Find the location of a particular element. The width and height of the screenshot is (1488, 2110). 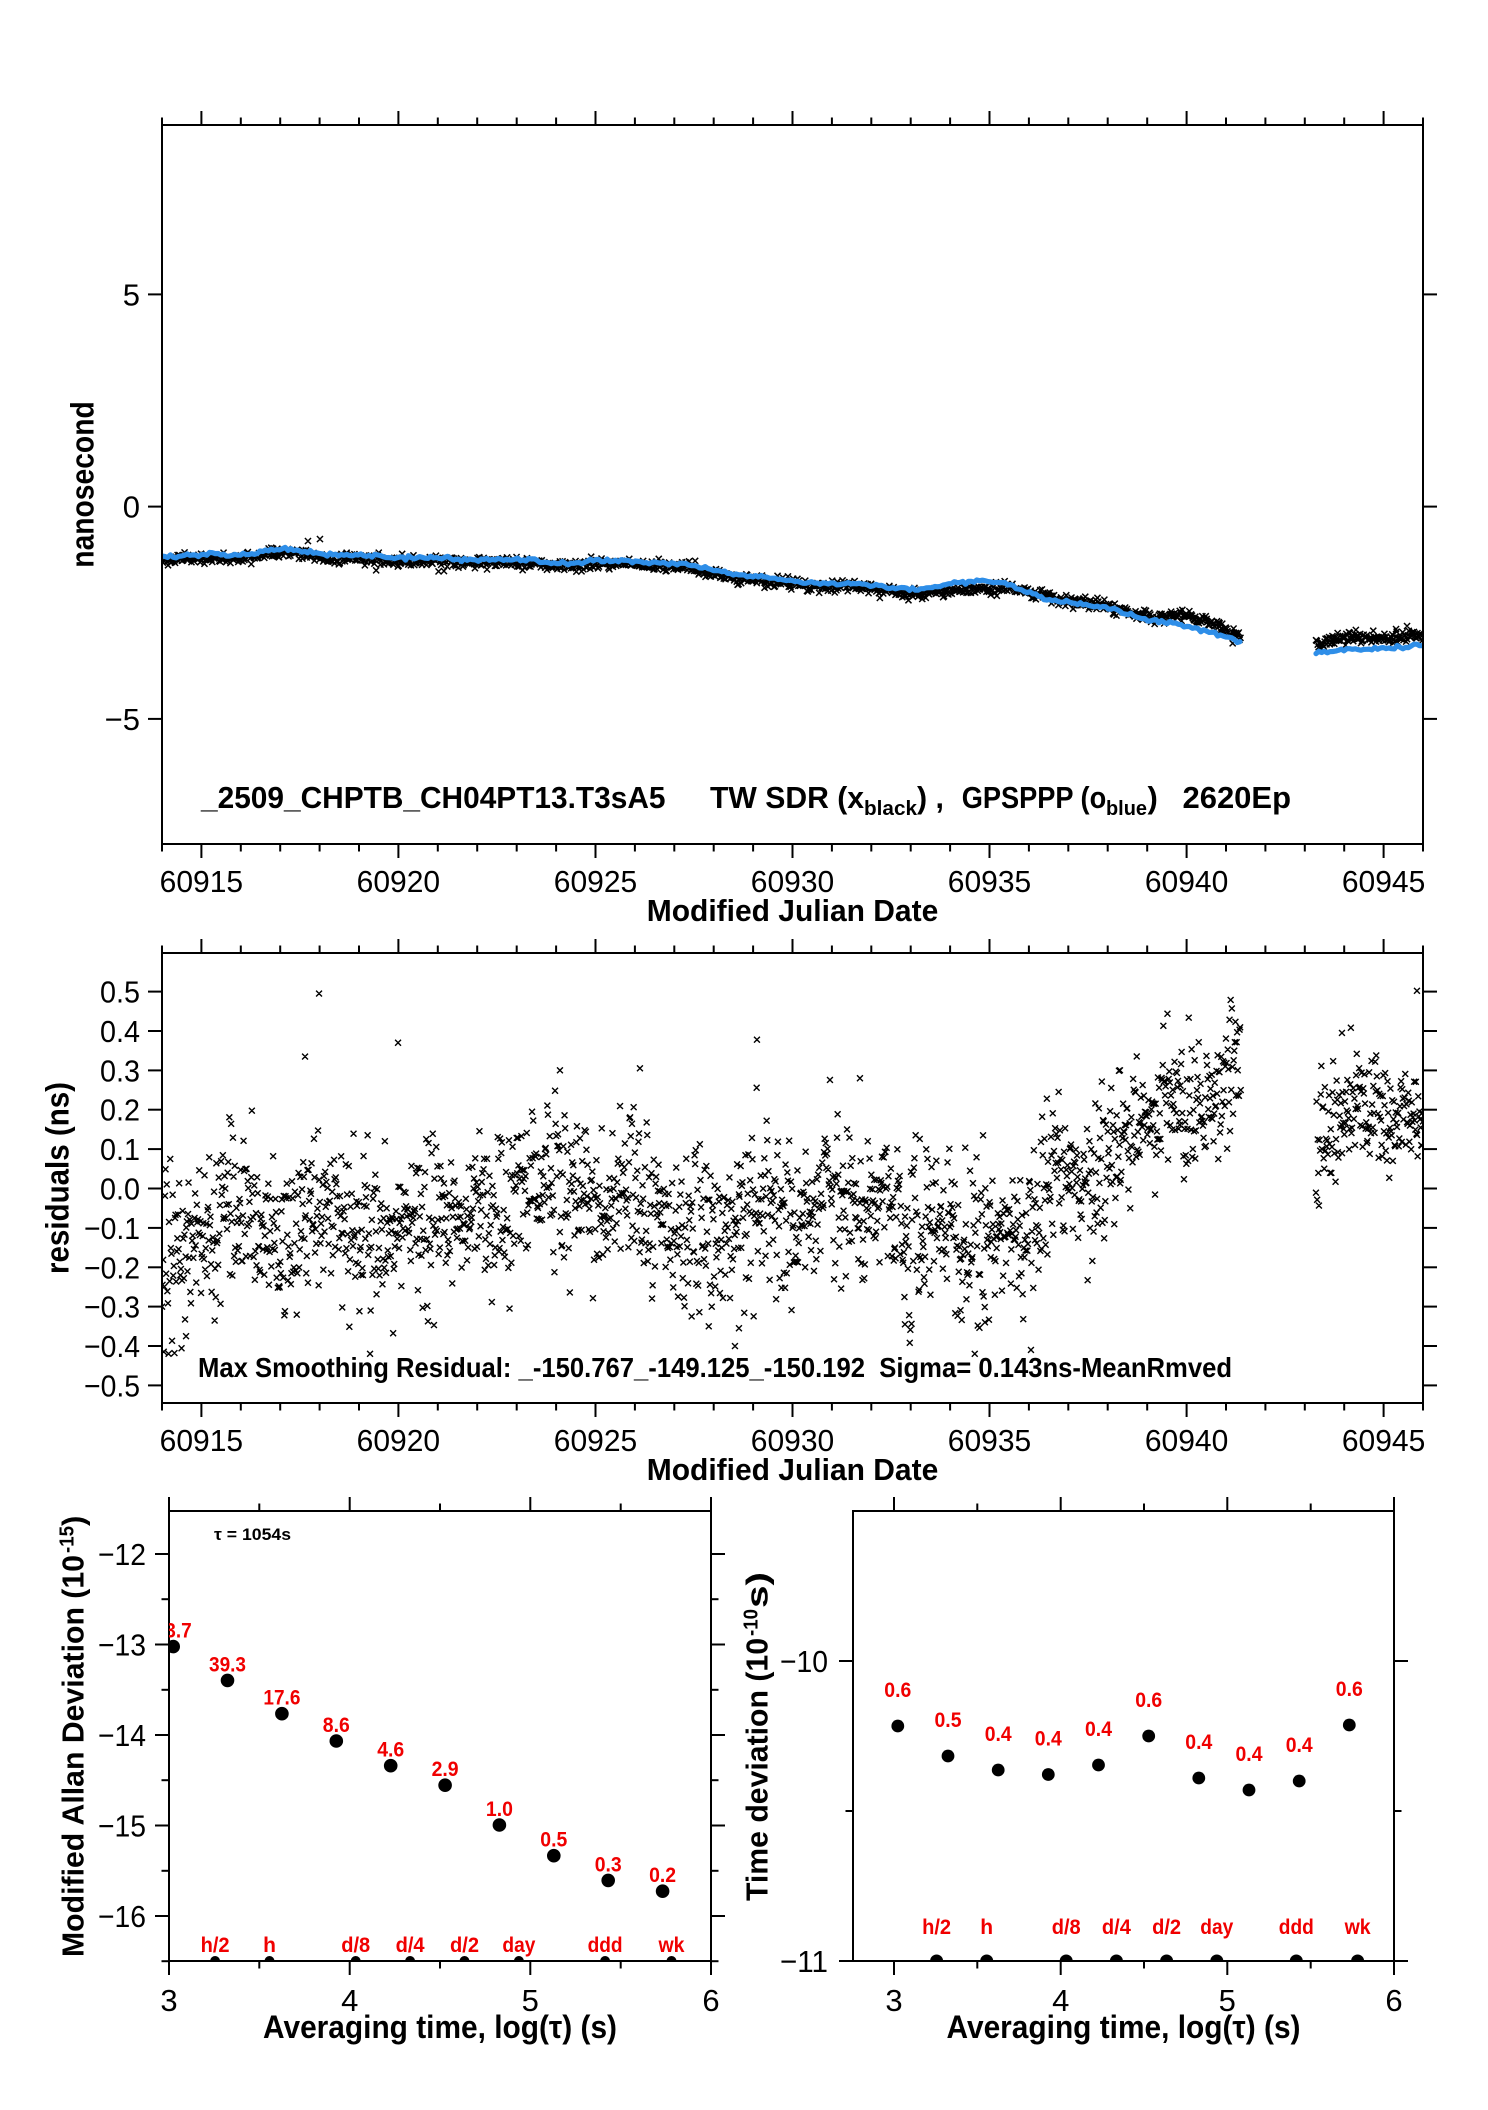

svg-text: 0.1 is located at coordinates (120, 1149).